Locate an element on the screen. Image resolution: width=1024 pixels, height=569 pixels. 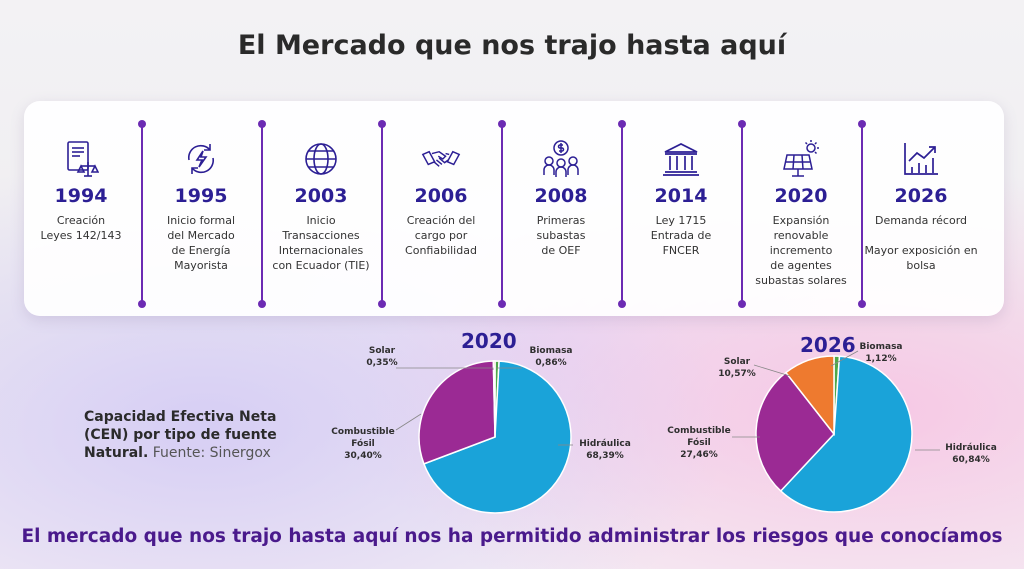
timeline-description: Creación Leyes 142/143 is located at coordinates (81, 228).